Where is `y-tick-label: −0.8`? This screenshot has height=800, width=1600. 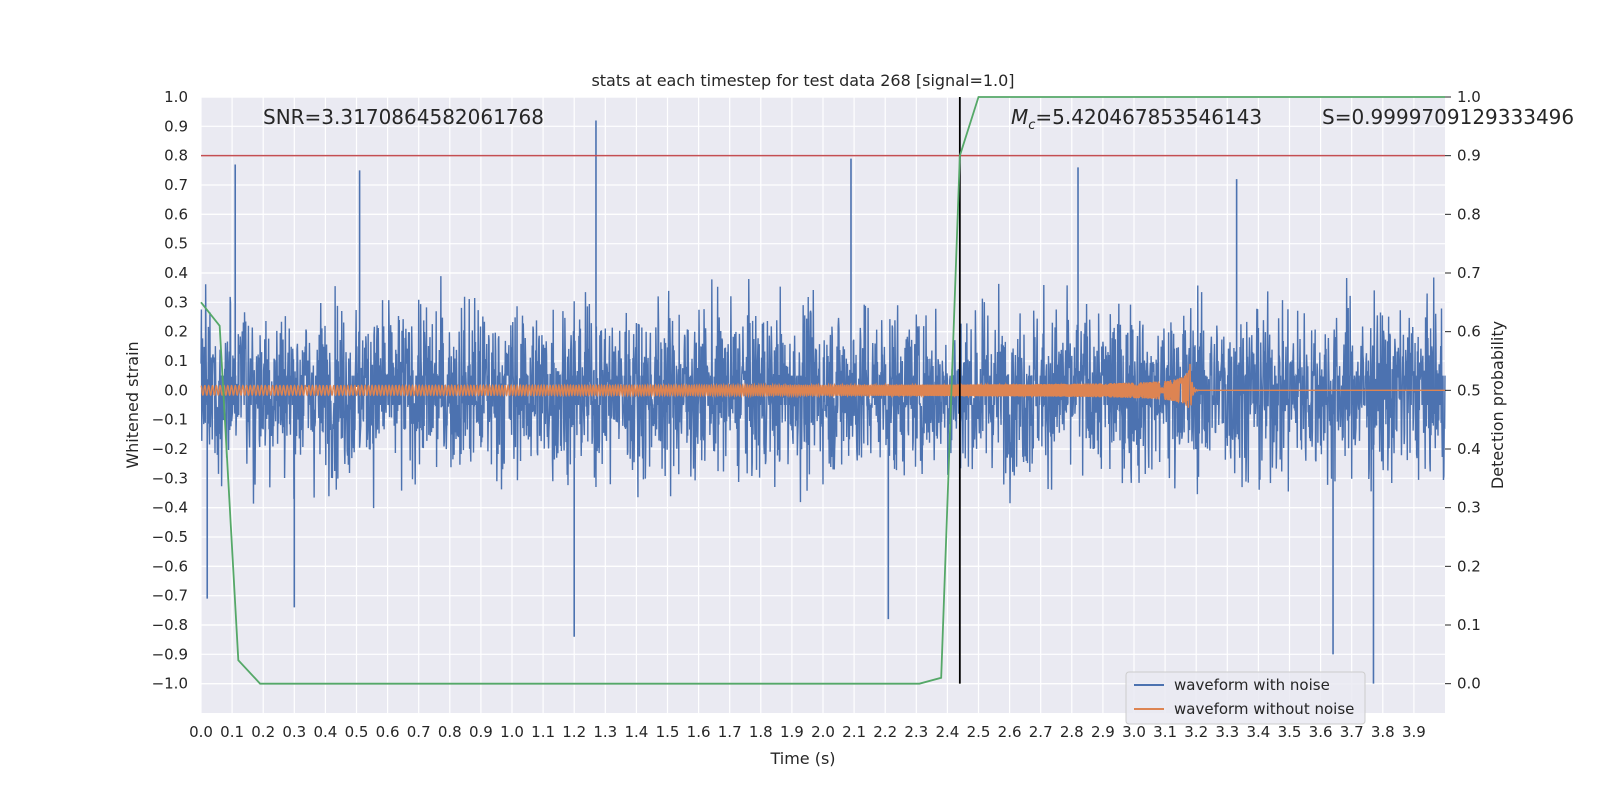
y-tick-label: −0.8 is located at coordinates (170, 625).